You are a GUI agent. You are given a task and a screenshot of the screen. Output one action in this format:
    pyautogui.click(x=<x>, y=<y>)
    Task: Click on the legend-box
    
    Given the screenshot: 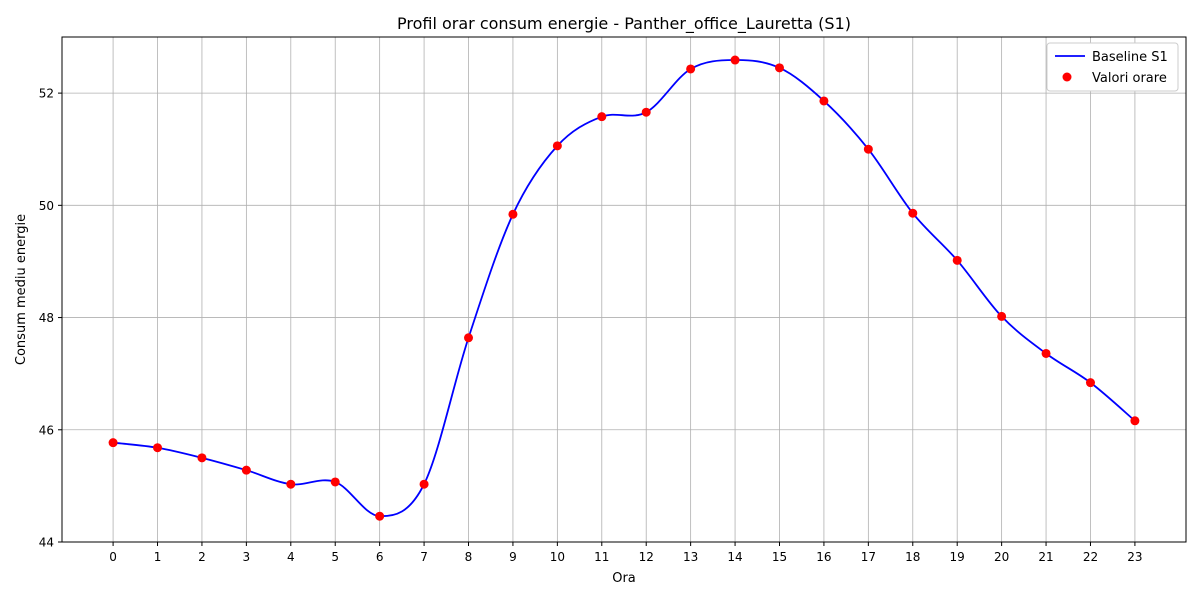 What is the action you would take?
    pyautogui.click(x=1112, y=67)
    